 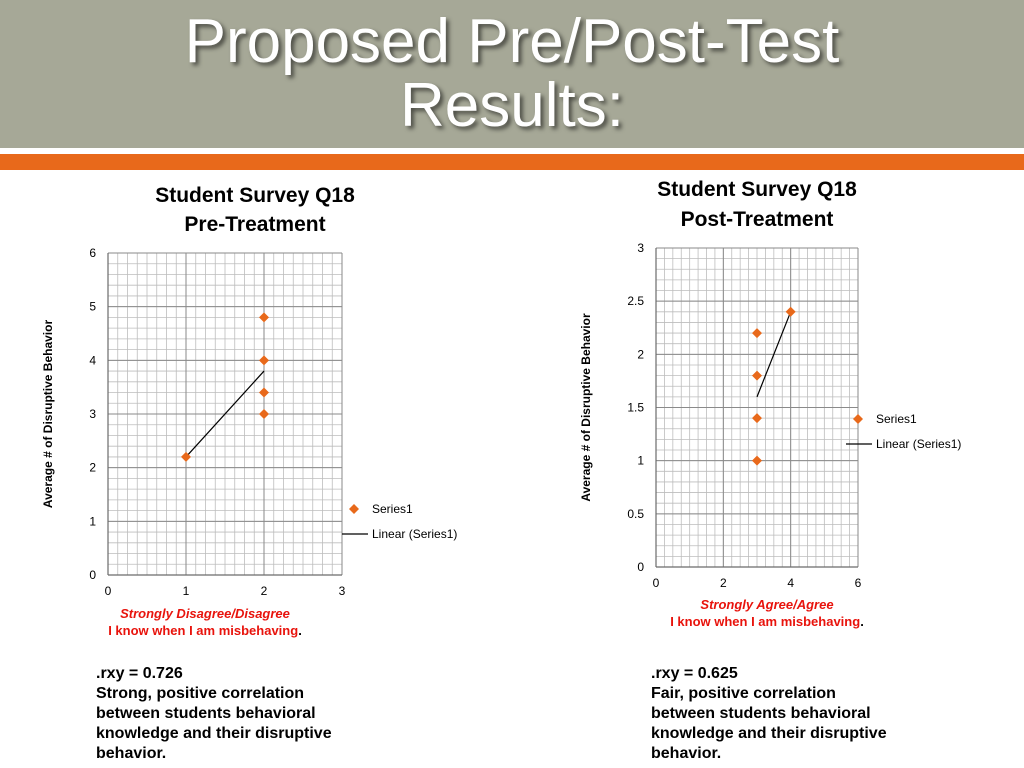 I want to click on pre-correlation-stat: .rxy = 0.726, so click(x=139, y=673).